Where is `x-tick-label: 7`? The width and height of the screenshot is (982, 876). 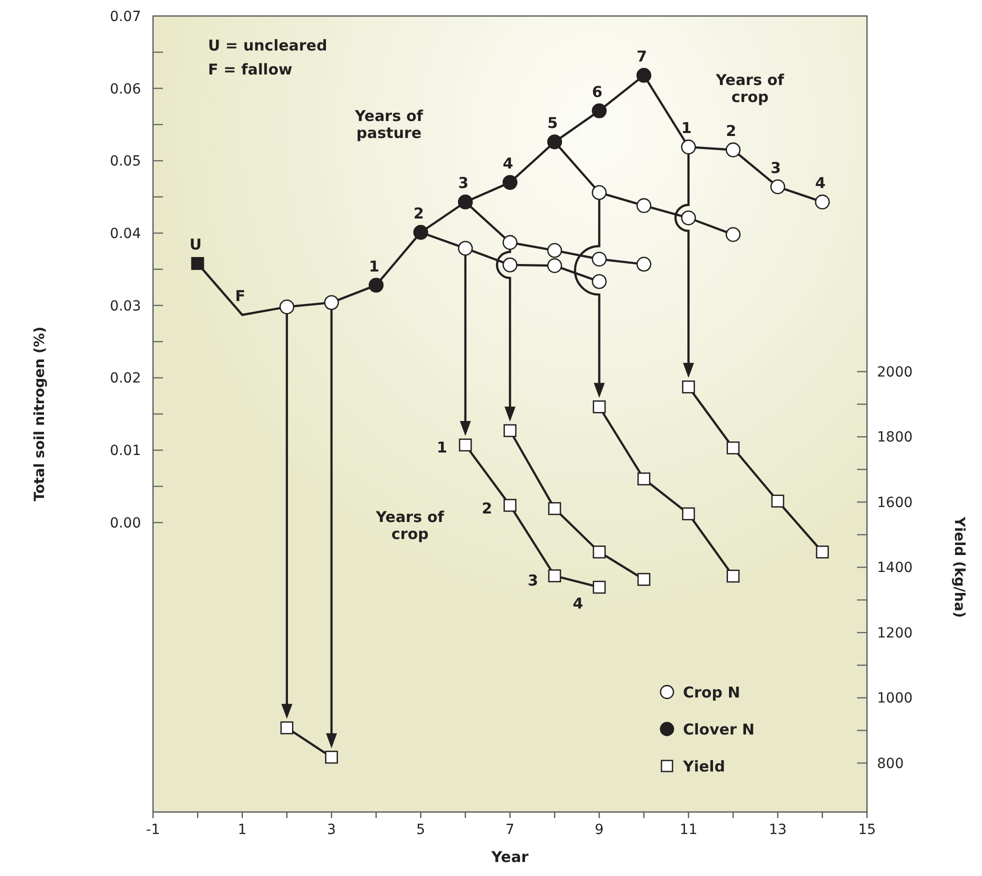 x-tick-label: 7 is located at coordinates (510, 830).